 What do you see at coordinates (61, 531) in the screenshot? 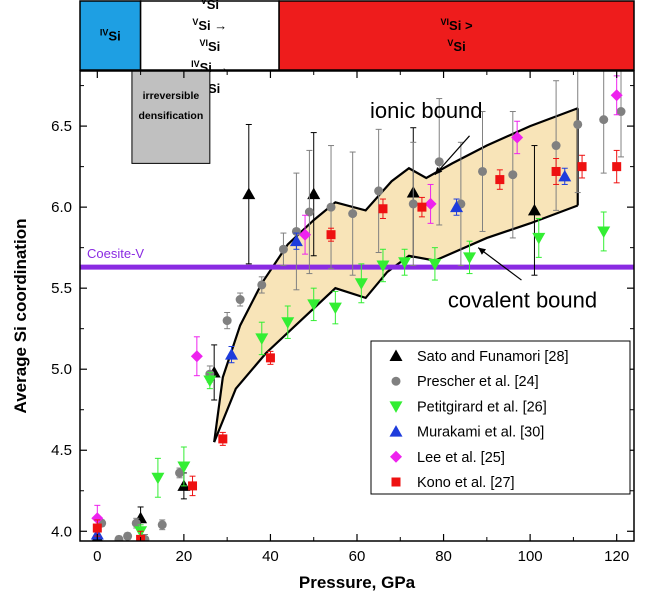
I see `y-tick-label: 4.0` at bounding box center [61, 531].